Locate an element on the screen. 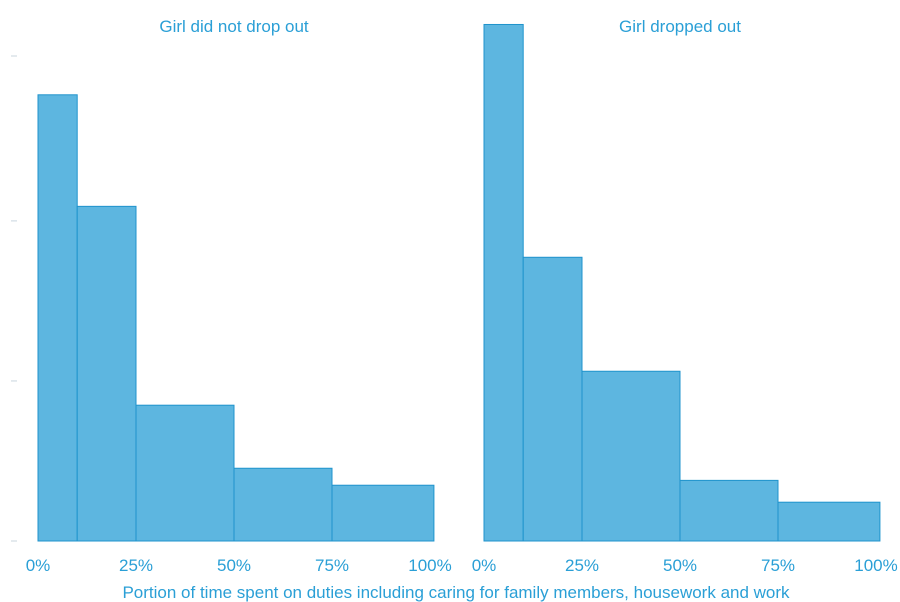  panel-title-did-not-drop-out: Girl did not drop out is located at coordinates (234, 26).